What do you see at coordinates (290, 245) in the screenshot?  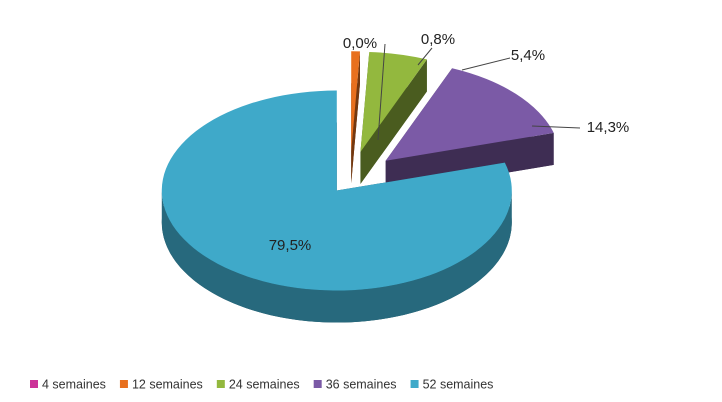 I see `data-label: 79,5%` at bounding box center [290, 245].